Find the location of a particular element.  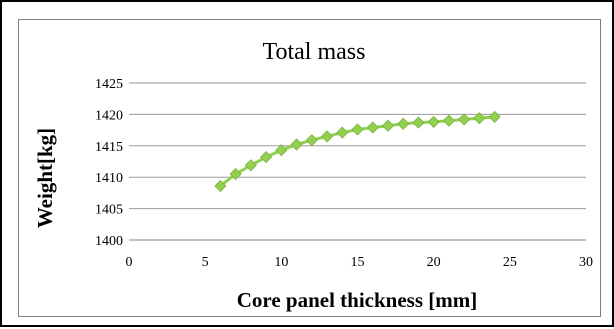

x-tick-label: 10 is located at coordinates (281, 262).